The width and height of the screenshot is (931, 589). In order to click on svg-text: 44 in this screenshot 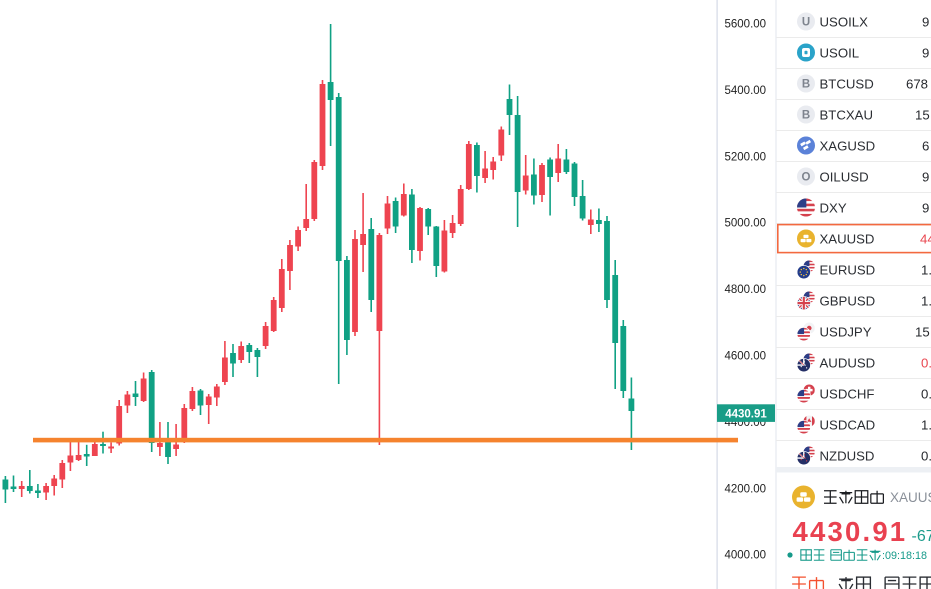, I will do `click(925, 238)`.